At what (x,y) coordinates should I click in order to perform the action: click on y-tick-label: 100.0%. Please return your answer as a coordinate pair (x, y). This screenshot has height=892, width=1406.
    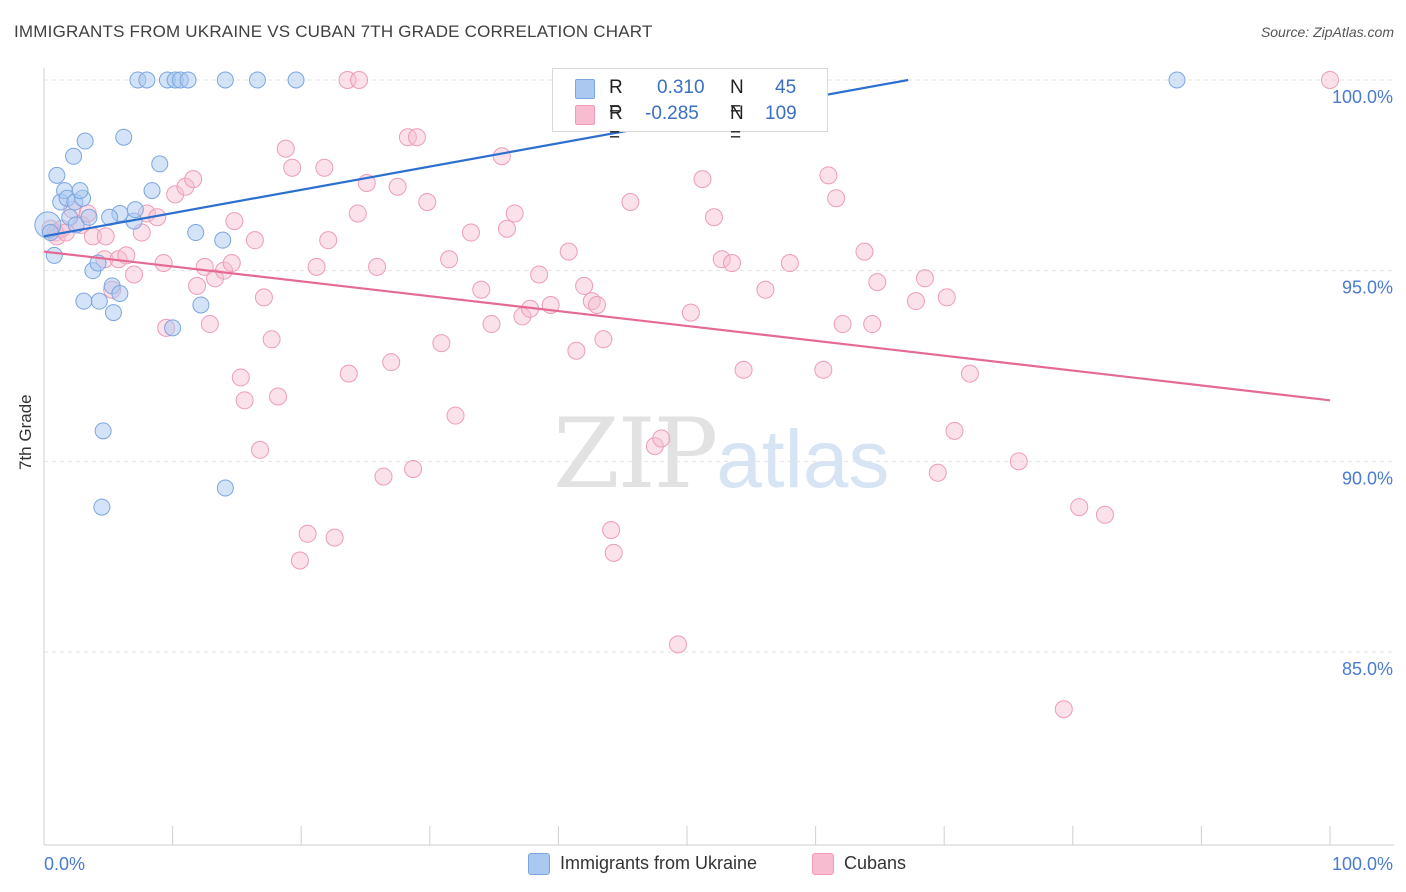
    Looking at the image, I should click on (1362, 97).